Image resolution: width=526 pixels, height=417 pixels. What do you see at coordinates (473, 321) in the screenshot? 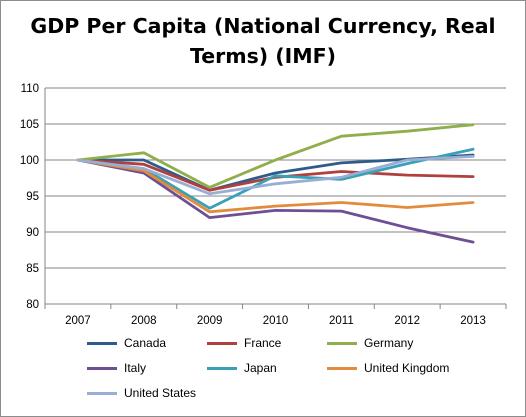
I see `x-tick-label: 2013` at bounding box center [473, 321].